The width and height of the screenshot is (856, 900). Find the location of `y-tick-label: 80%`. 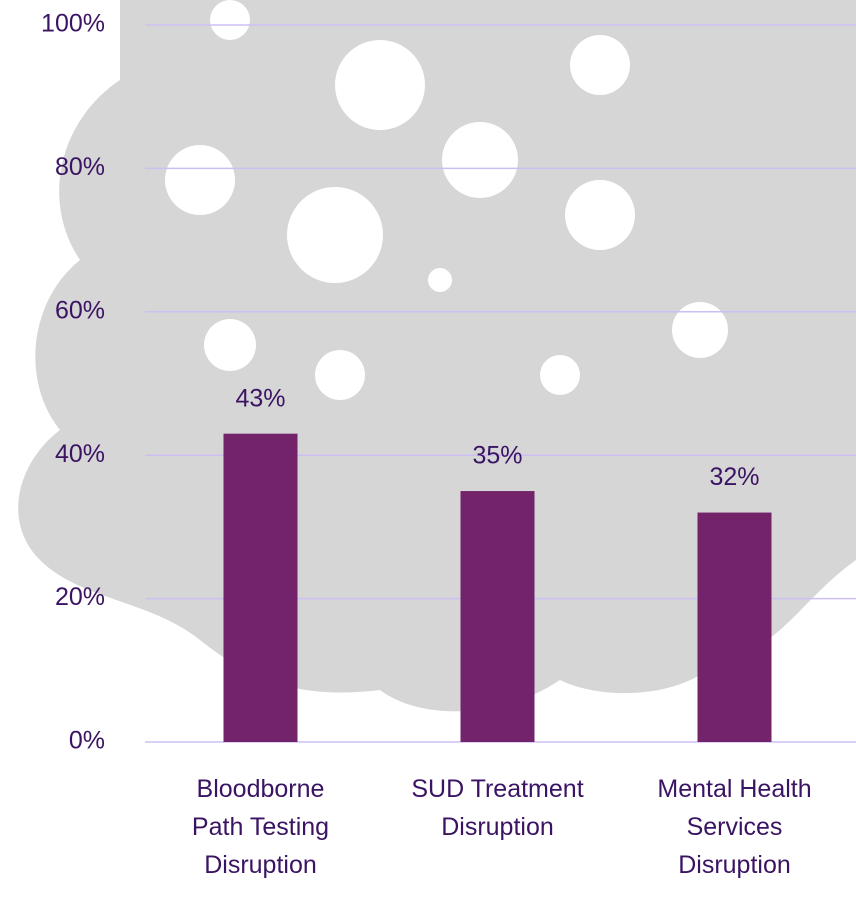

y-tick-label: 80% is located at coordinates (80, 167).